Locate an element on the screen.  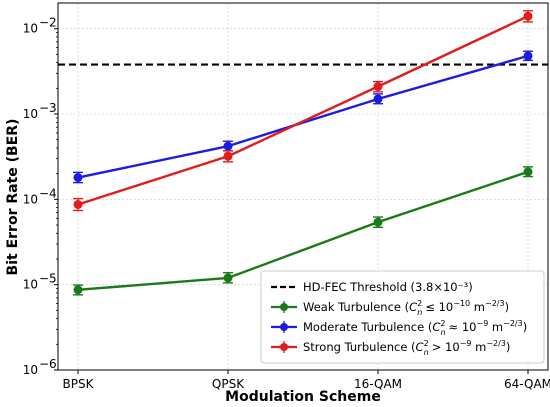
legend-strong-label: Strong Turbulence (C2 n > 10−9 m−2/3) is located at coordinates (406, 348).